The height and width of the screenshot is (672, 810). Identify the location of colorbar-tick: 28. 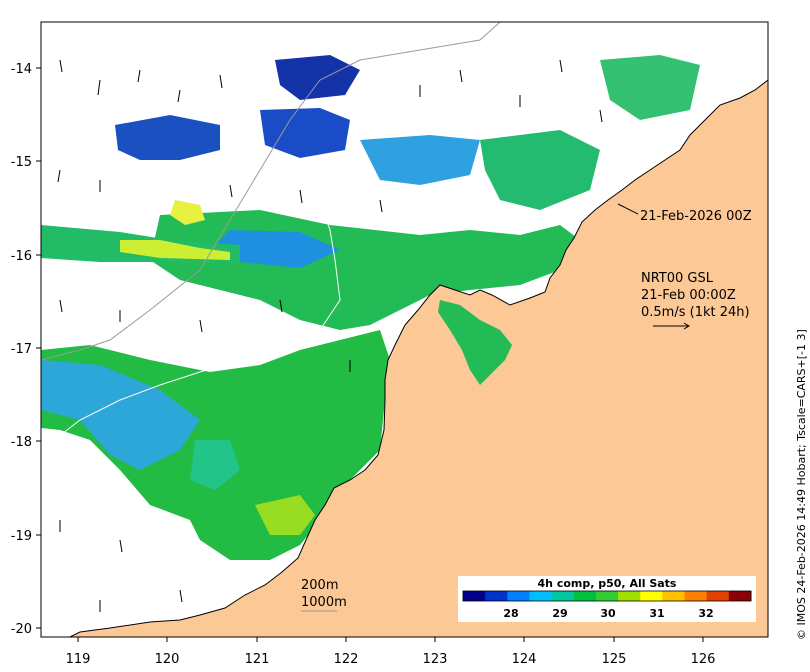
(510, 613).